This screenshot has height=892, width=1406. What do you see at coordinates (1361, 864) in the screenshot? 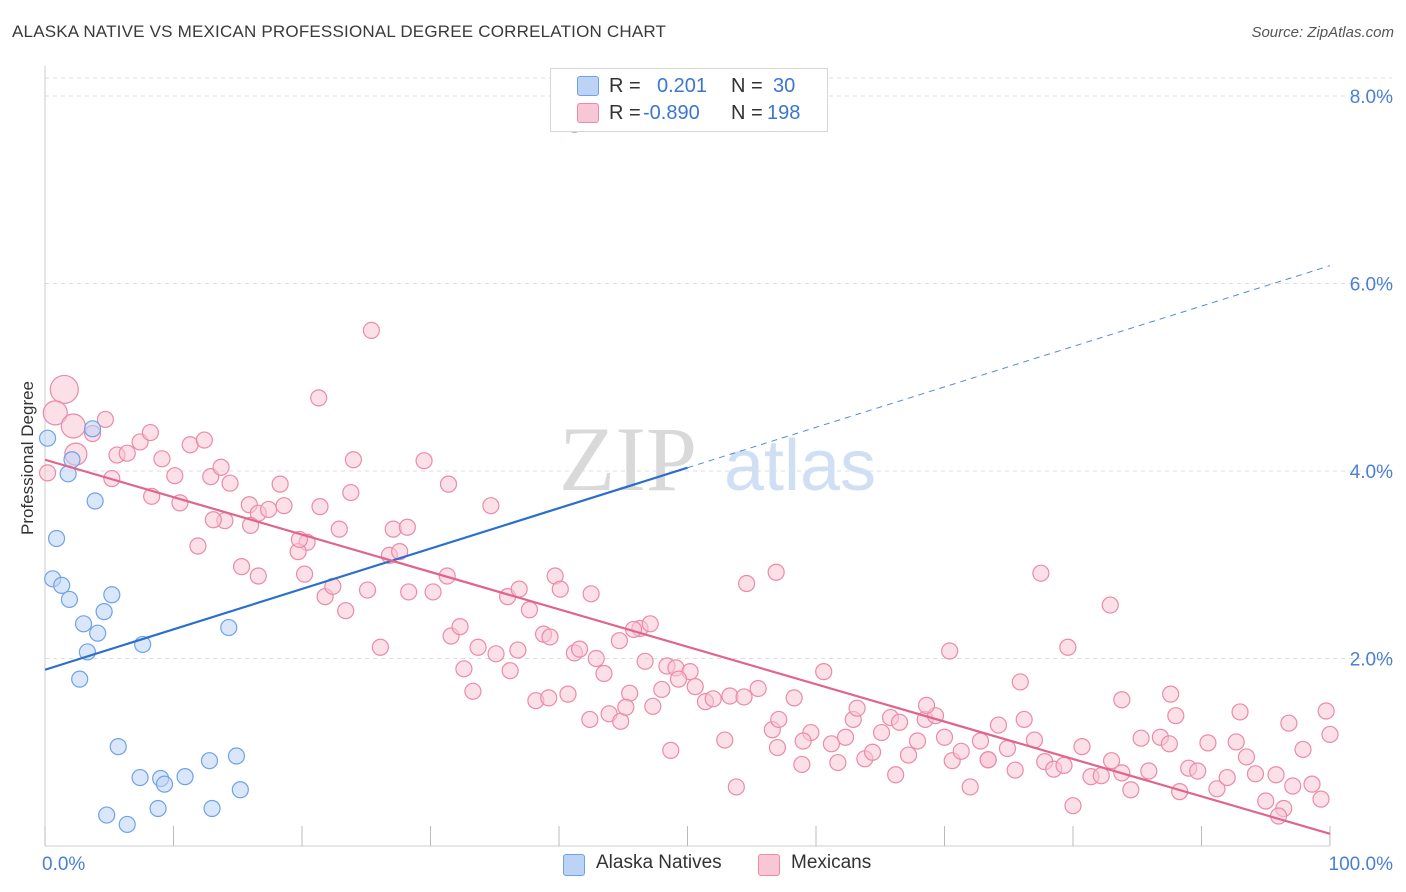
I see `x-tick-label: 100.0%` at bounding box center [1361, 864].